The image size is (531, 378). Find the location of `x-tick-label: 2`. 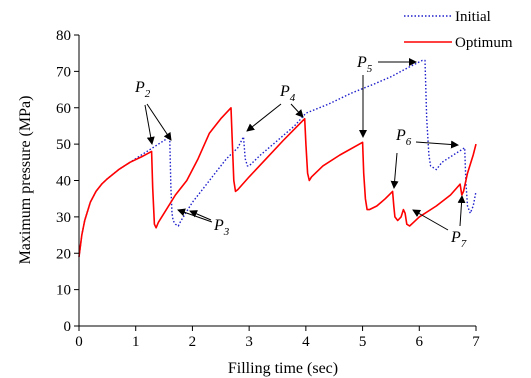

x-tick-label: 2 is located at coordinates (193, 342).